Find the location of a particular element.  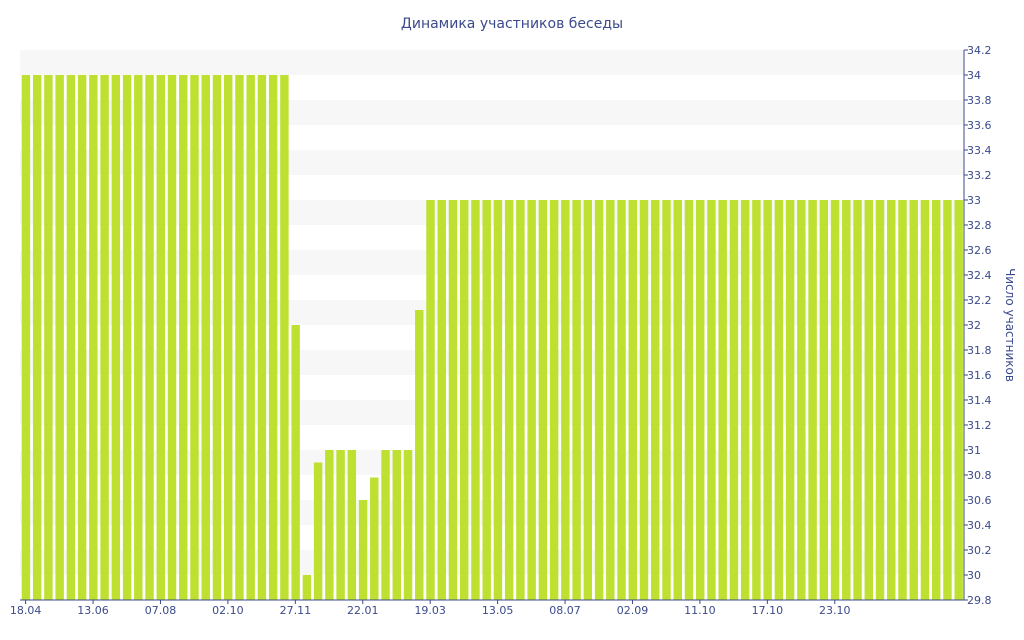

x-tick-label: 02.09 is located at coordinates (633, 610).